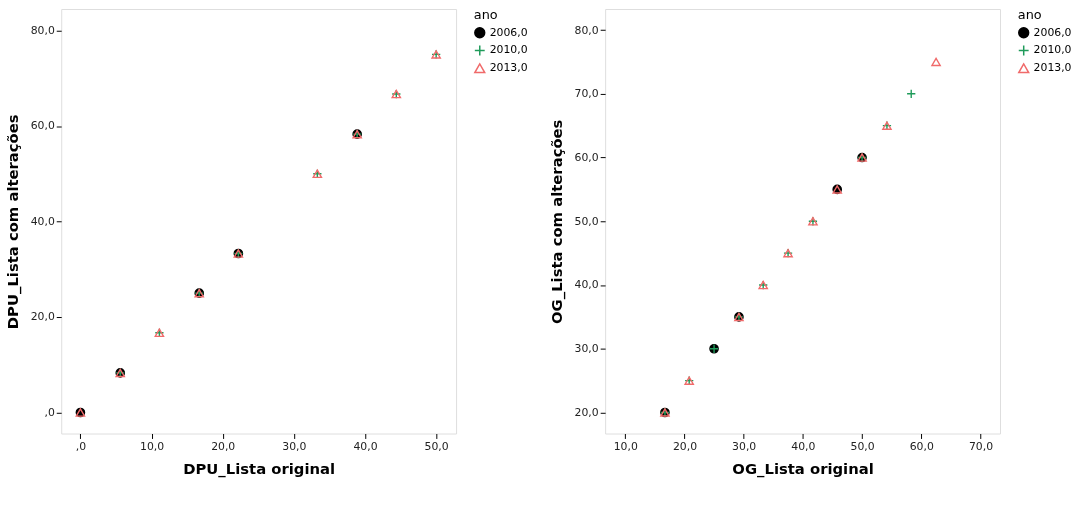 The image size is (1078, 506). What do you see at coordinates (586, 94) in the screenshot?
I see `y-tick-label: 70,0` at bounding box center [586, 94].